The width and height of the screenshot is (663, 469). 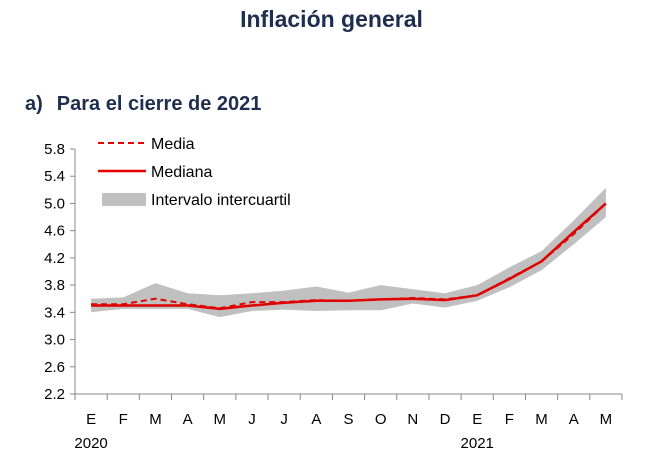 I want to click on y-tick-label: 3.4, so click(x=54, y=312).